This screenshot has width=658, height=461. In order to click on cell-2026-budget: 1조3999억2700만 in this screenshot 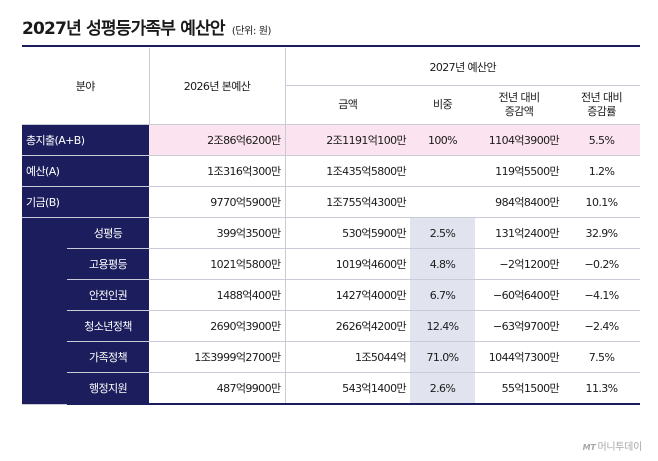, I will do `click(217, 357)`.